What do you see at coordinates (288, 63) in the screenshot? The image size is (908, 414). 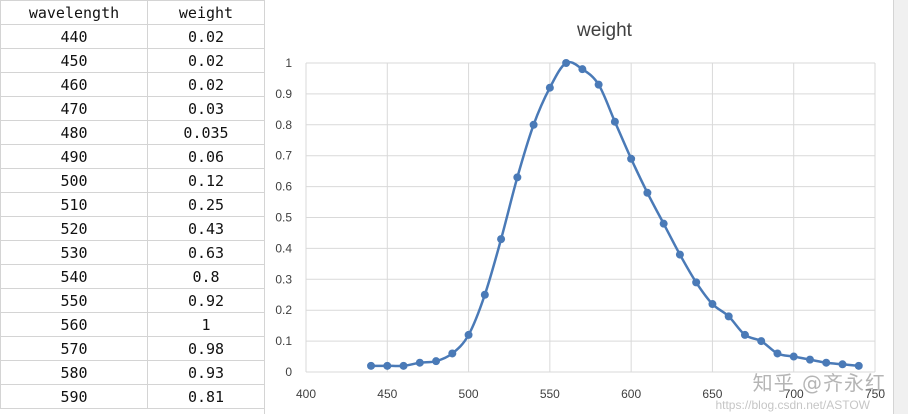 I see `y-tick-label: 1` at bounding box center [288, 63].